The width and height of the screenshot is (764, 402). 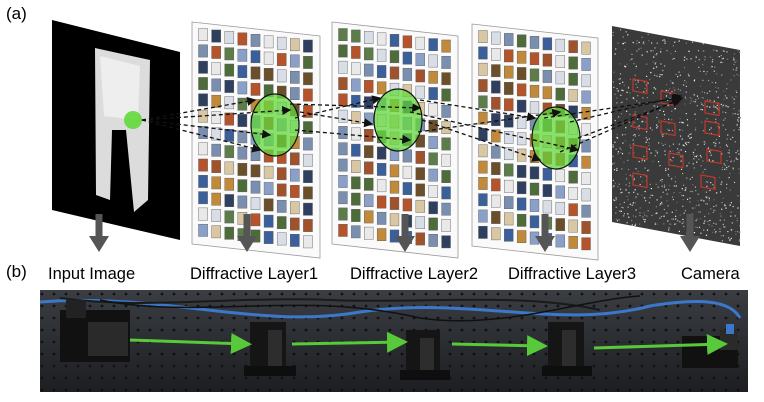 I want to click on input-image-panel, so click(x=116, y=130).